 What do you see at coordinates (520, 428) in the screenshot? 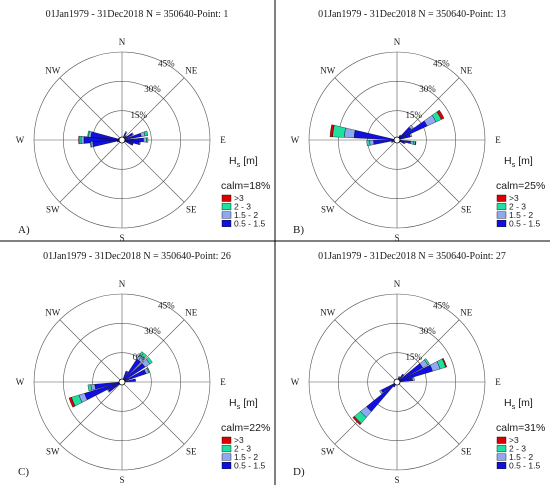
I see `calm-label: calm=31%` at bounding box center [520, 428].